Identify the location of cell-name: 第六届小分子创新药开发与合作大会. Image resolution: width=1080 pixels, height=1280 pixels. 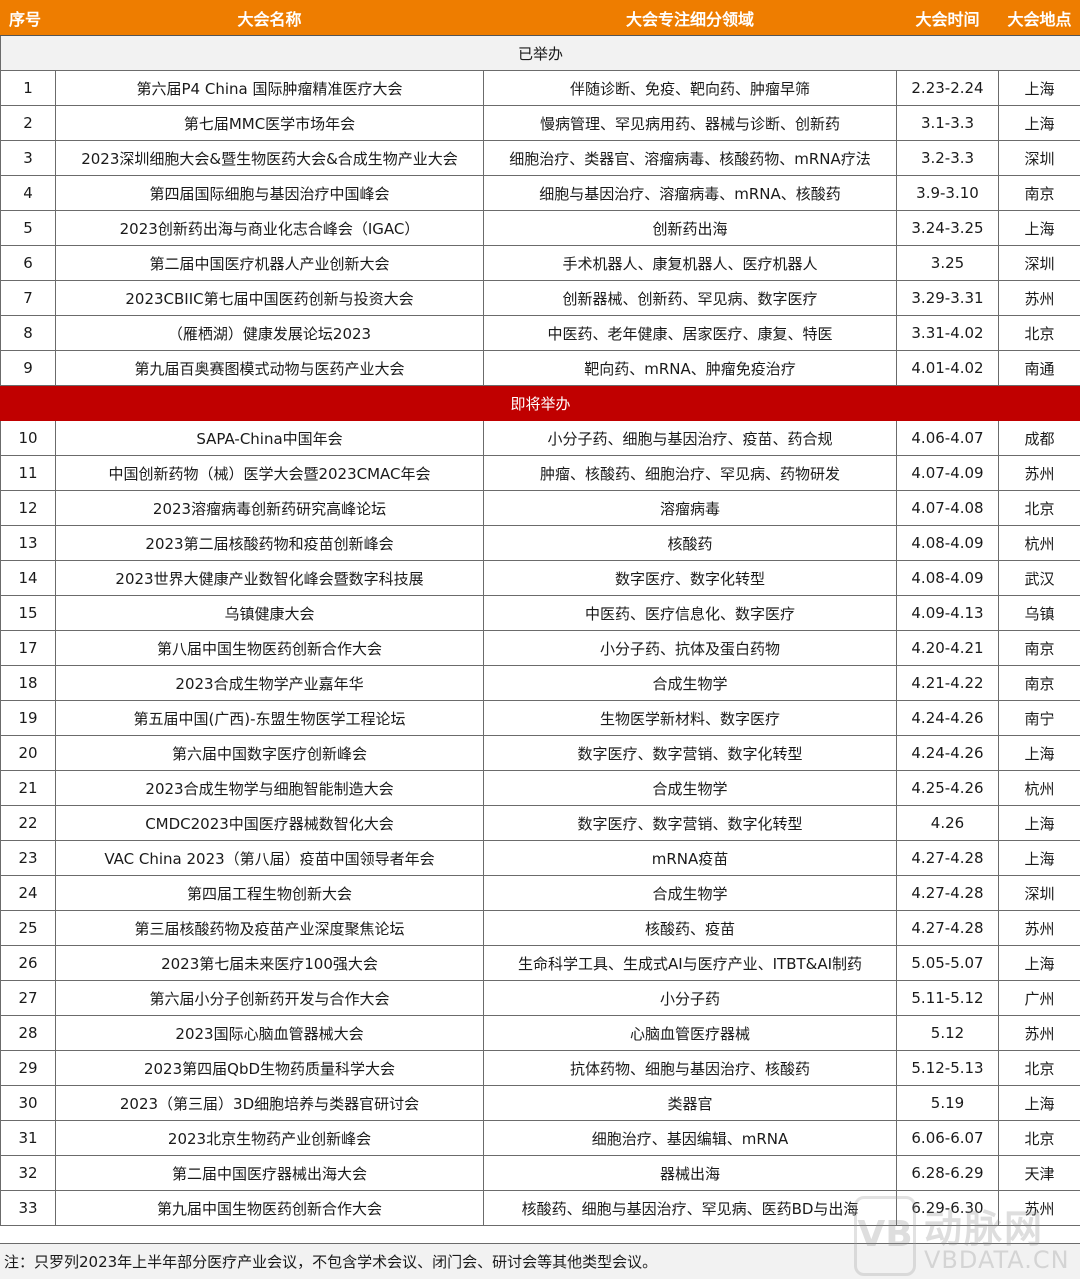
(270, 998).